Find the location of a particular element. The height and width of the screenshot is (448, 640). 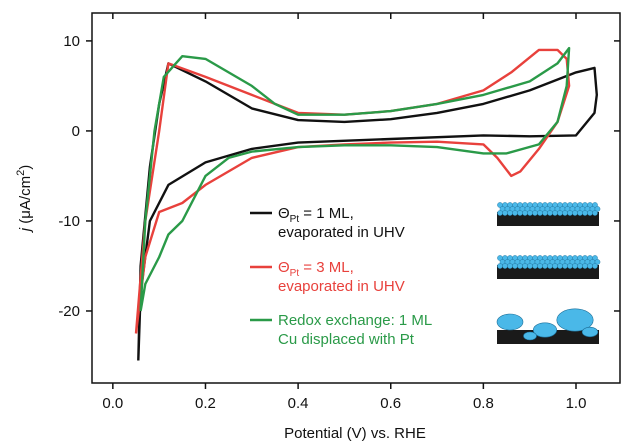

legend-text: Redox exchange: 1 ML is located at coordinates (355, 320).